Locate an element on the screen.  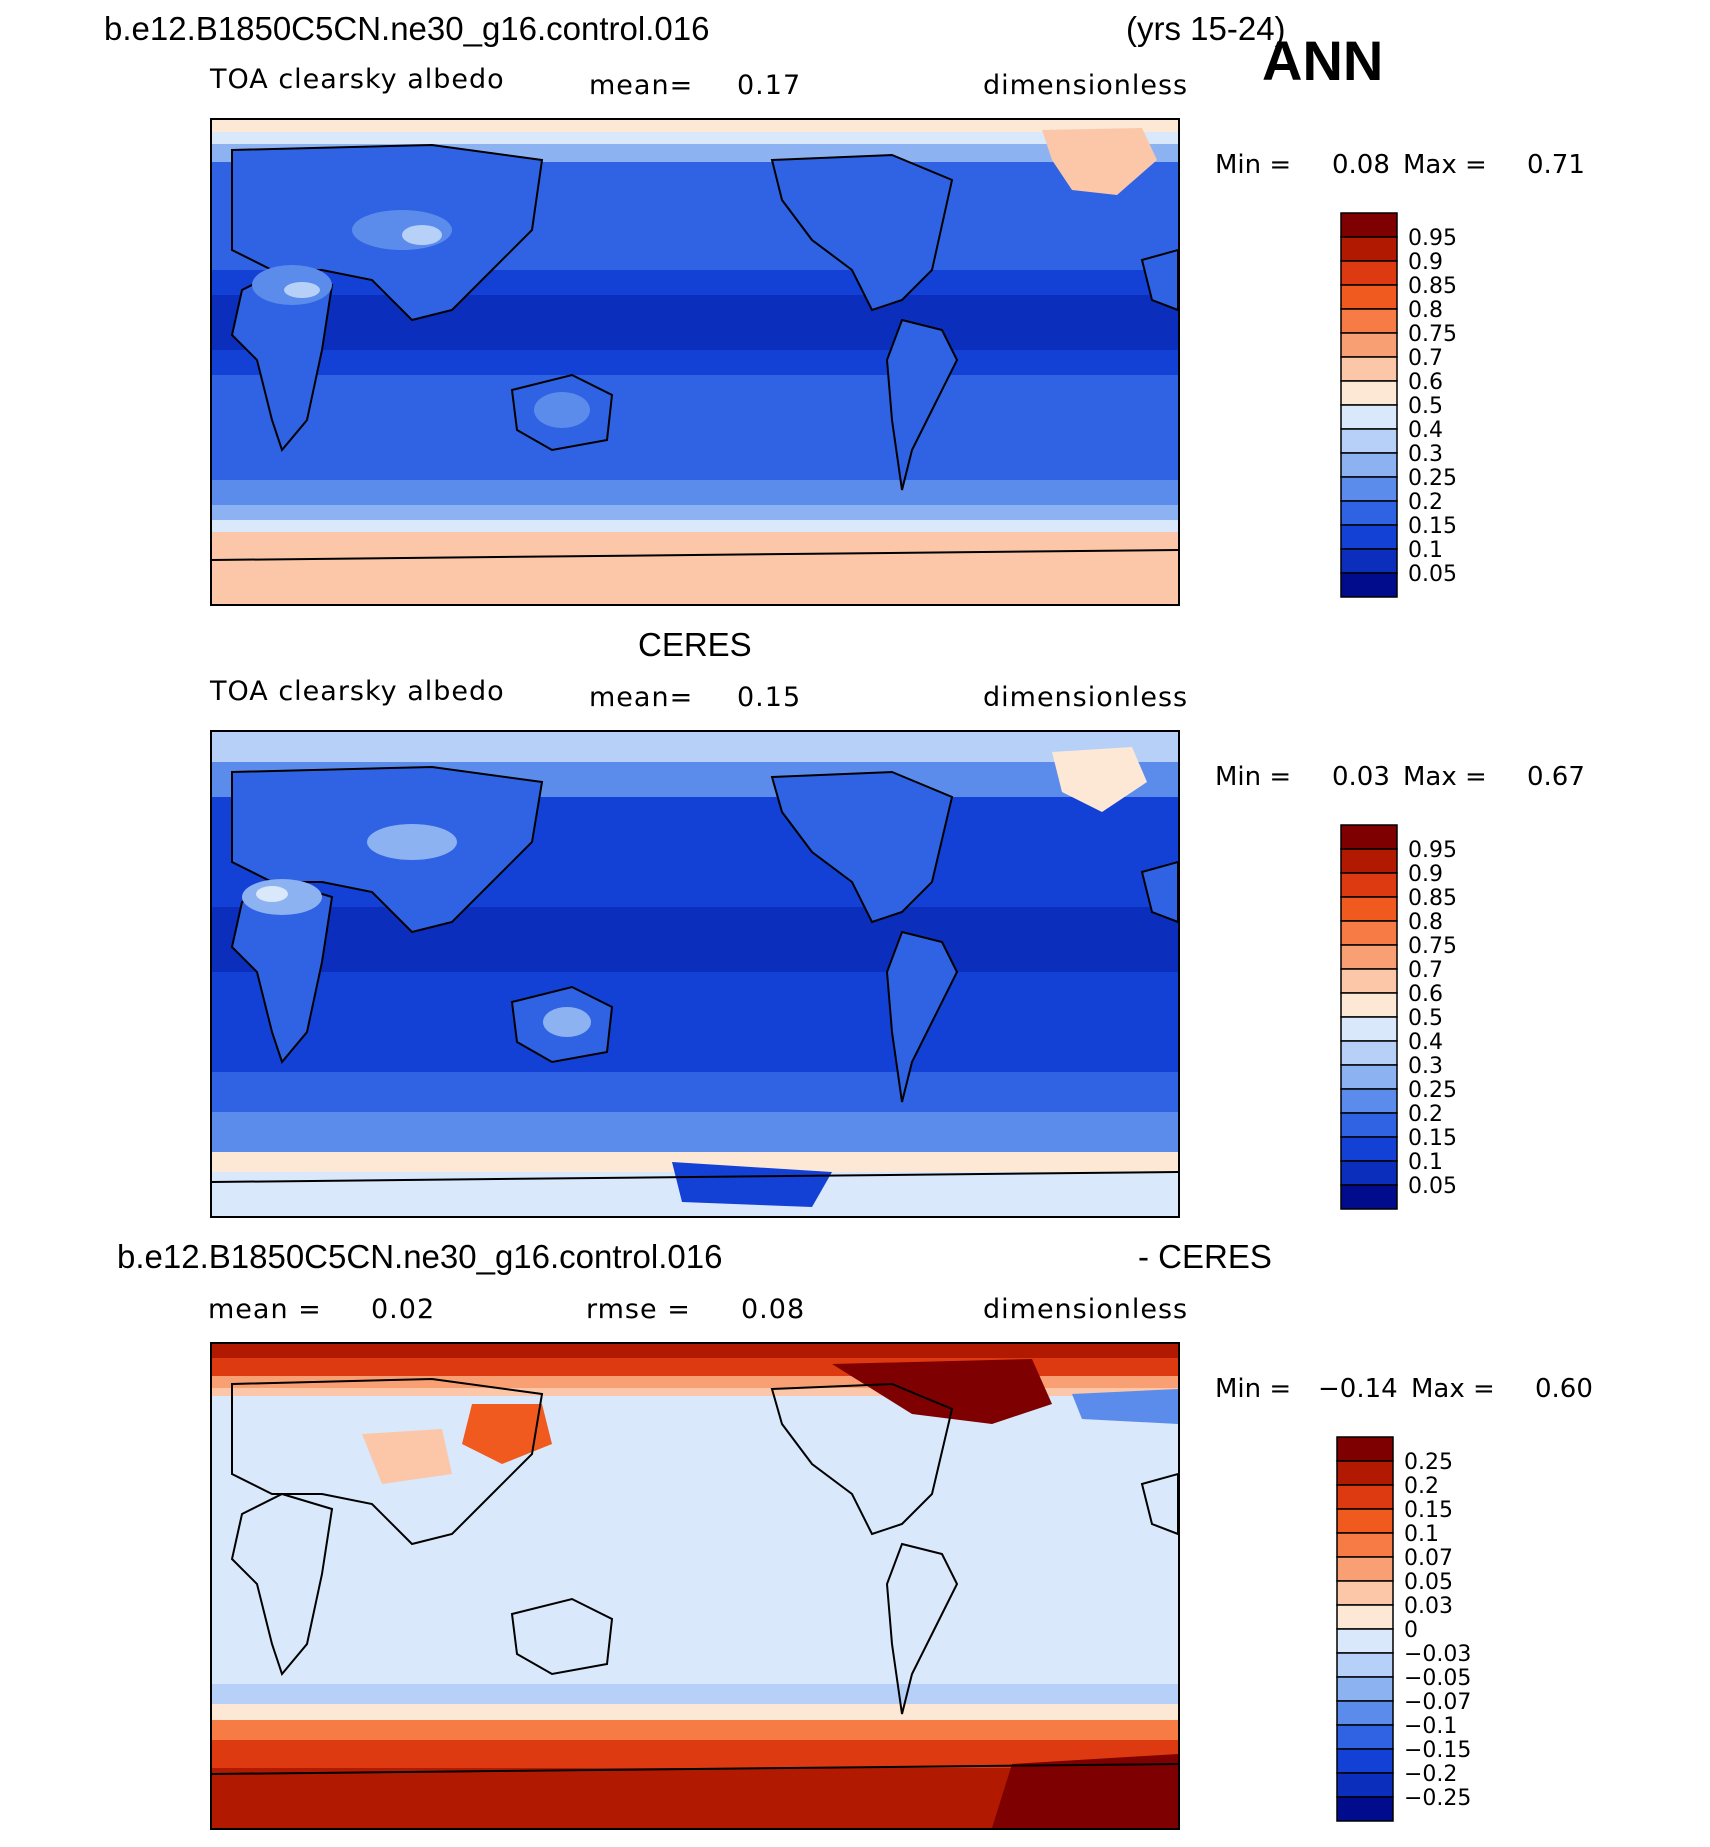
colorbar-label: −0.05 is located at coordinates (1437, 1678).